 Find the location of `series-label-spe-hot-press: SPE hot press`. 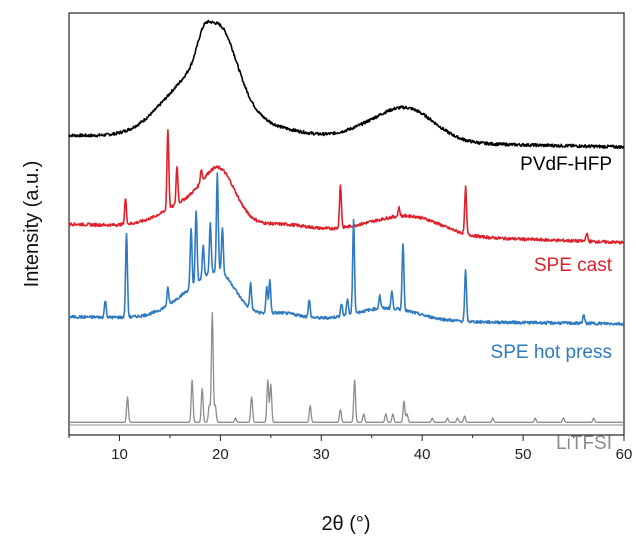

series-label-spe-hot-press: SPE hot press is located at coordinates (551, 352).